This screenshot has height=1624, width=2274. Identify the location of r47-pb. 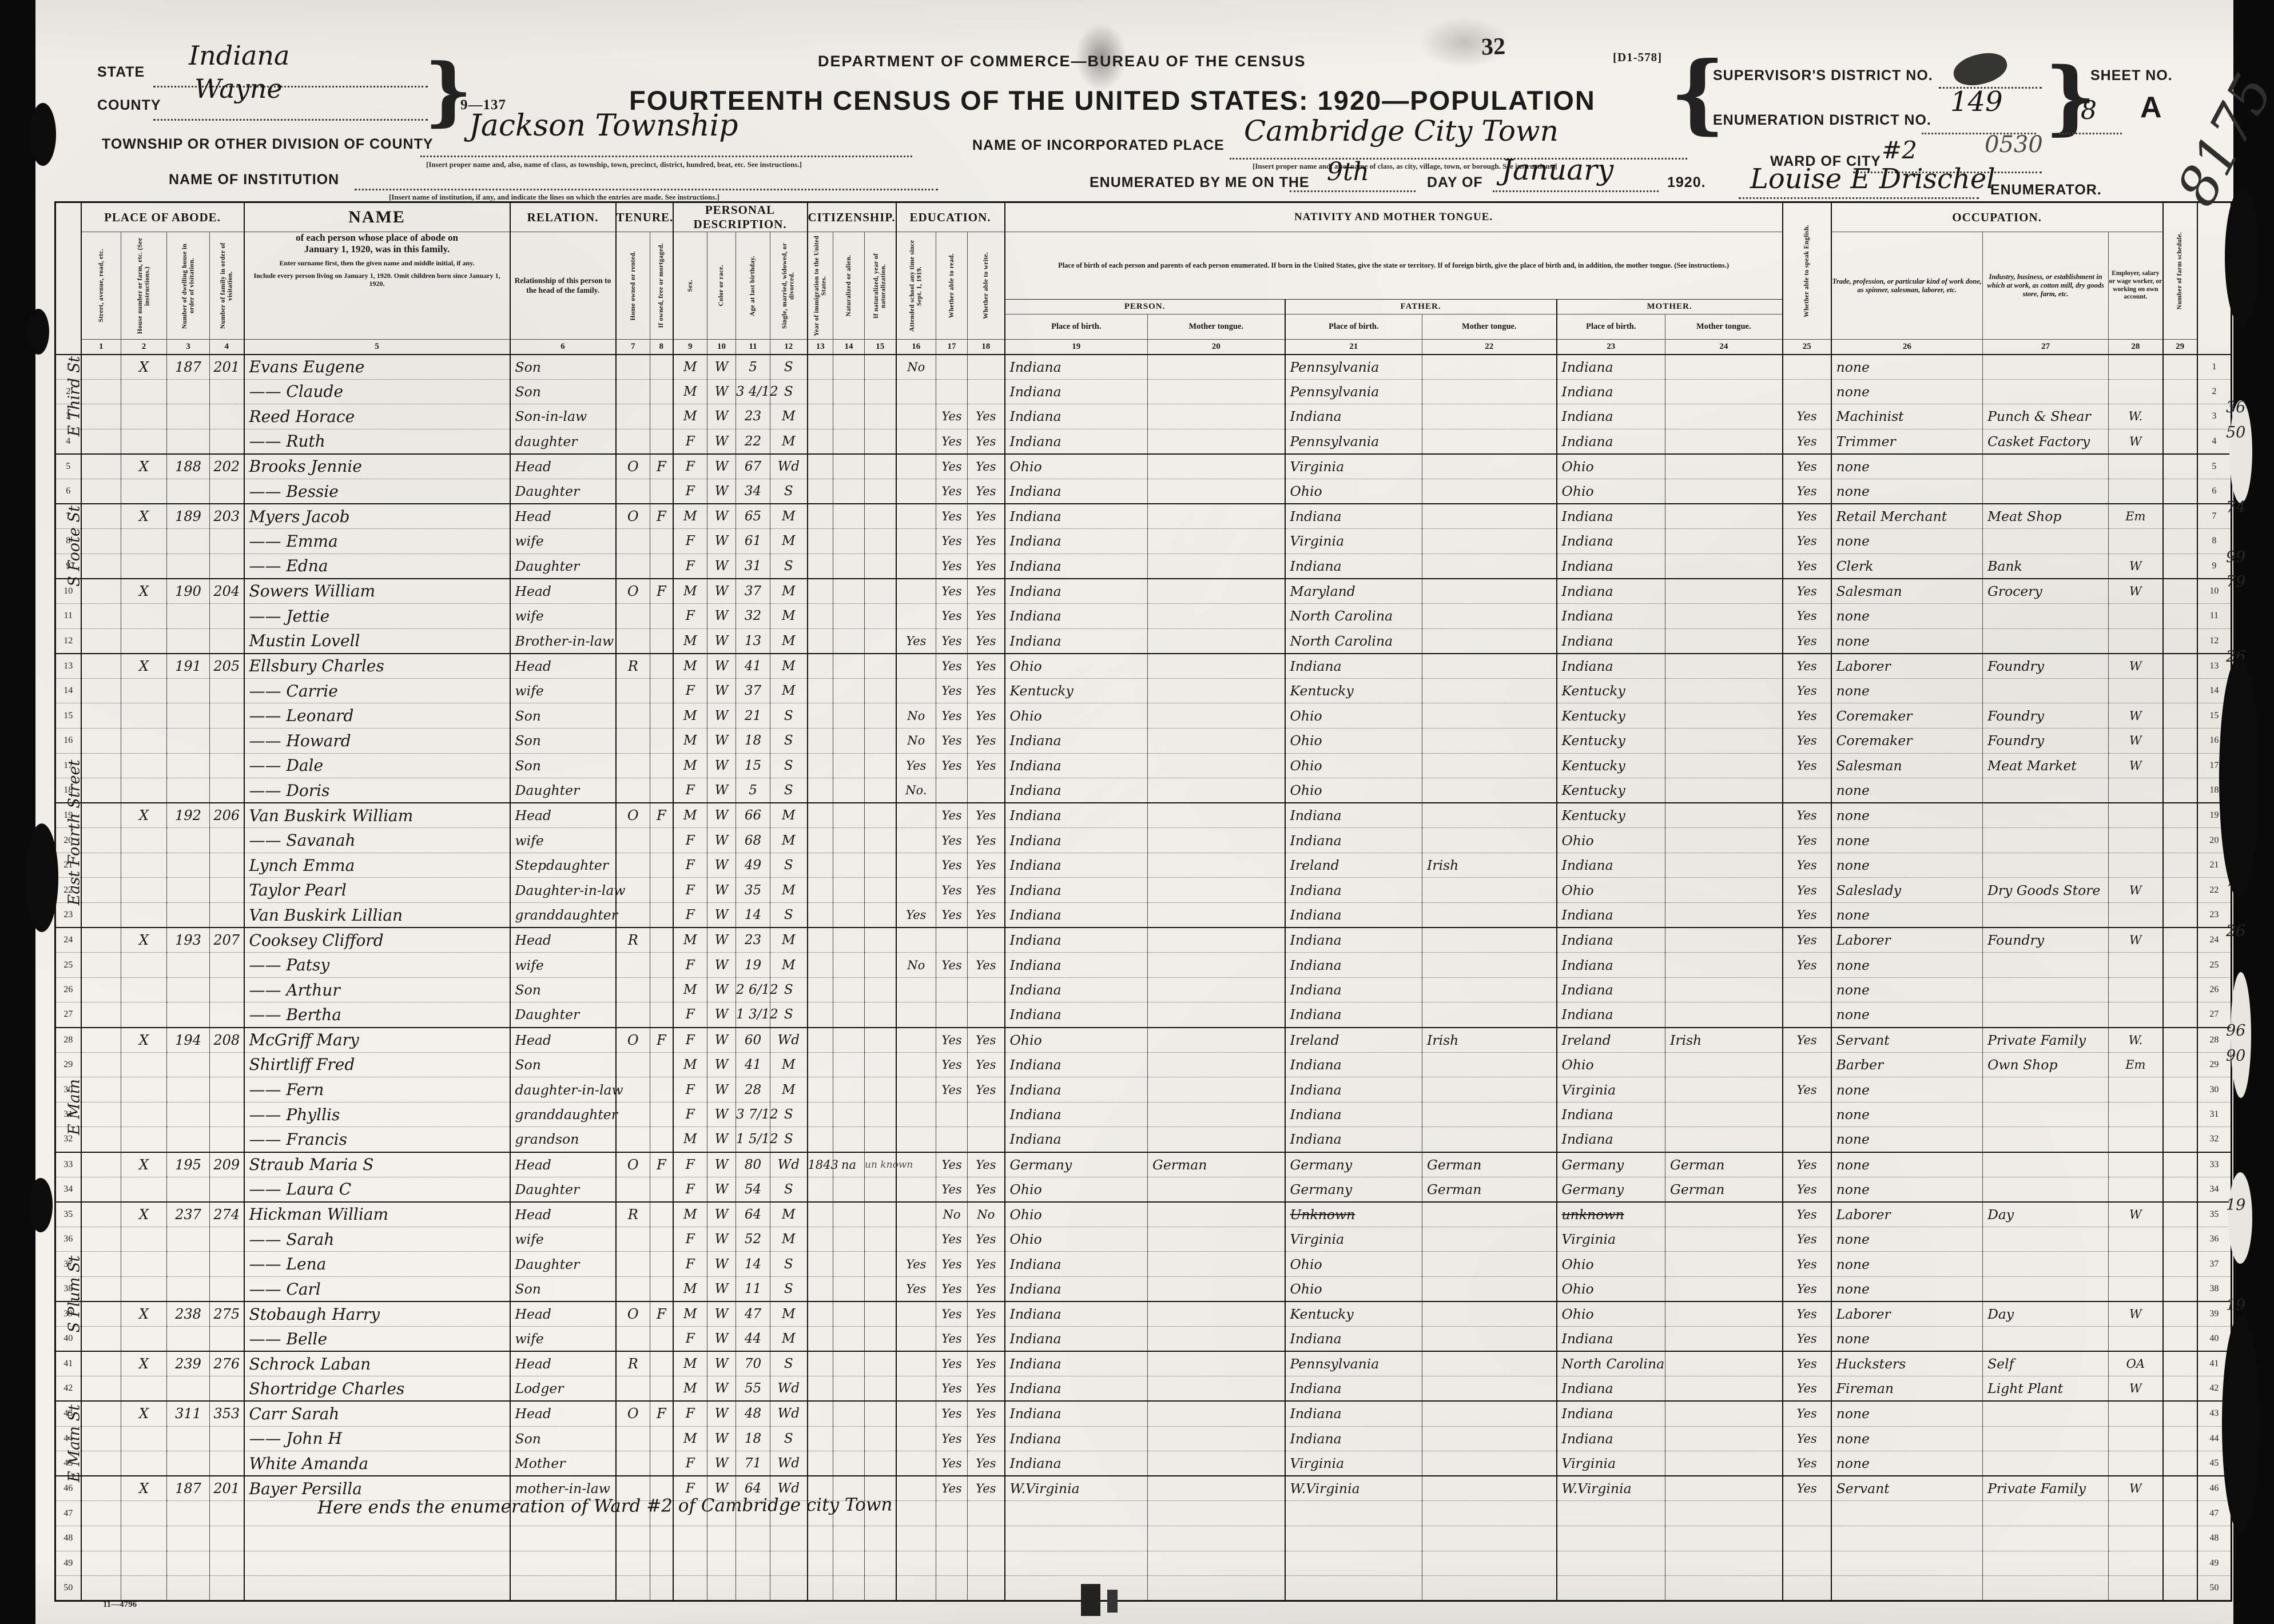
(1076, 1513).